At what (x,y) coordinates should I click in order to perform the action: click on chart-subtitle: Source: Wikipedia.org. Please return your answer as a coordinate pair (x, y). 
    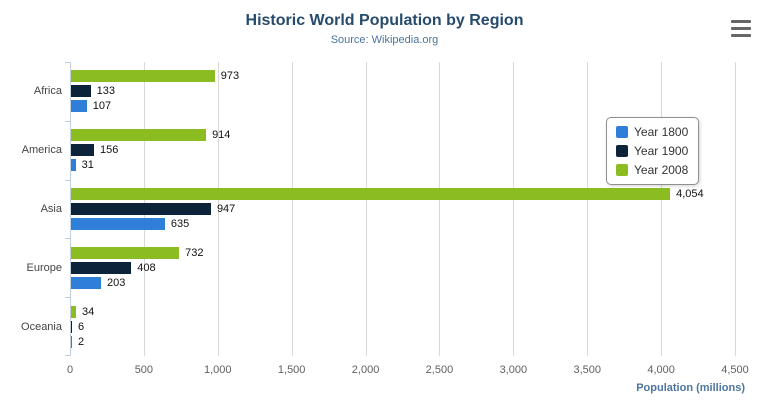
    Looking at the image, I should click on (384, 40).